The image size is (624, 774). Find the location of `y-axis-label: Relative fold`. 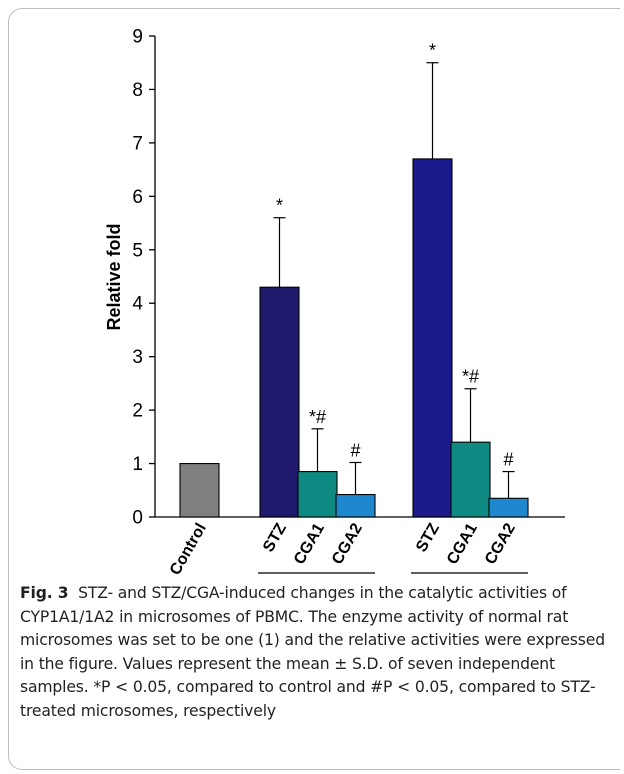

y-axis-label: Relative fold is located at coordinates (114, 276).